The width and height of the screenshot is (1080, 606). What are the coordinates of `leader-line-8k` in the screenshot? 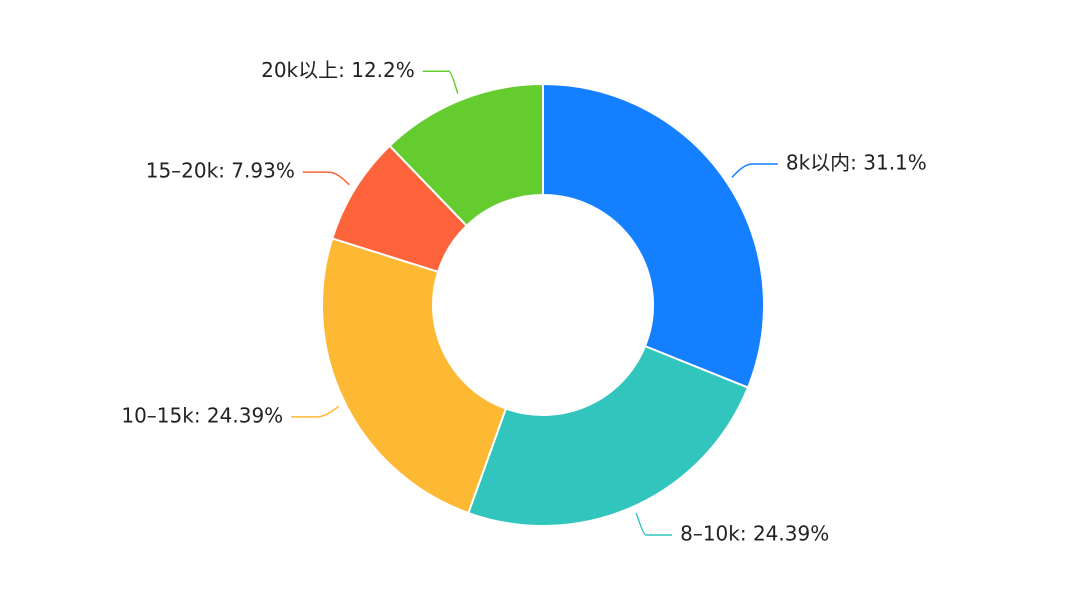 It's located at (754, 170).